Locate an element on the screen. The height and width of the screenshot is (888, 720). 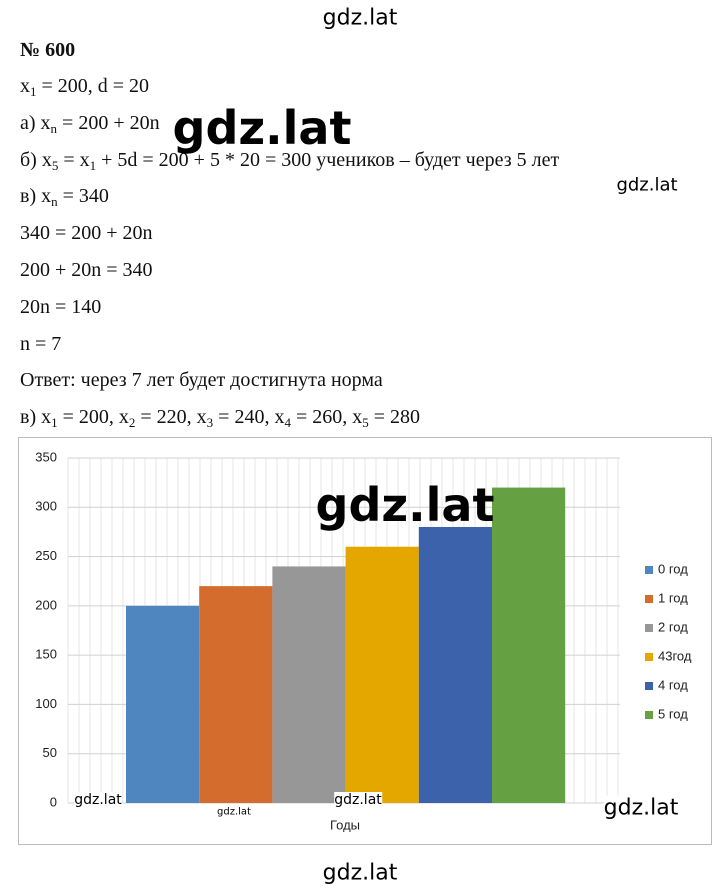
legend-label: 1 год is located at coordinates (673, 597).